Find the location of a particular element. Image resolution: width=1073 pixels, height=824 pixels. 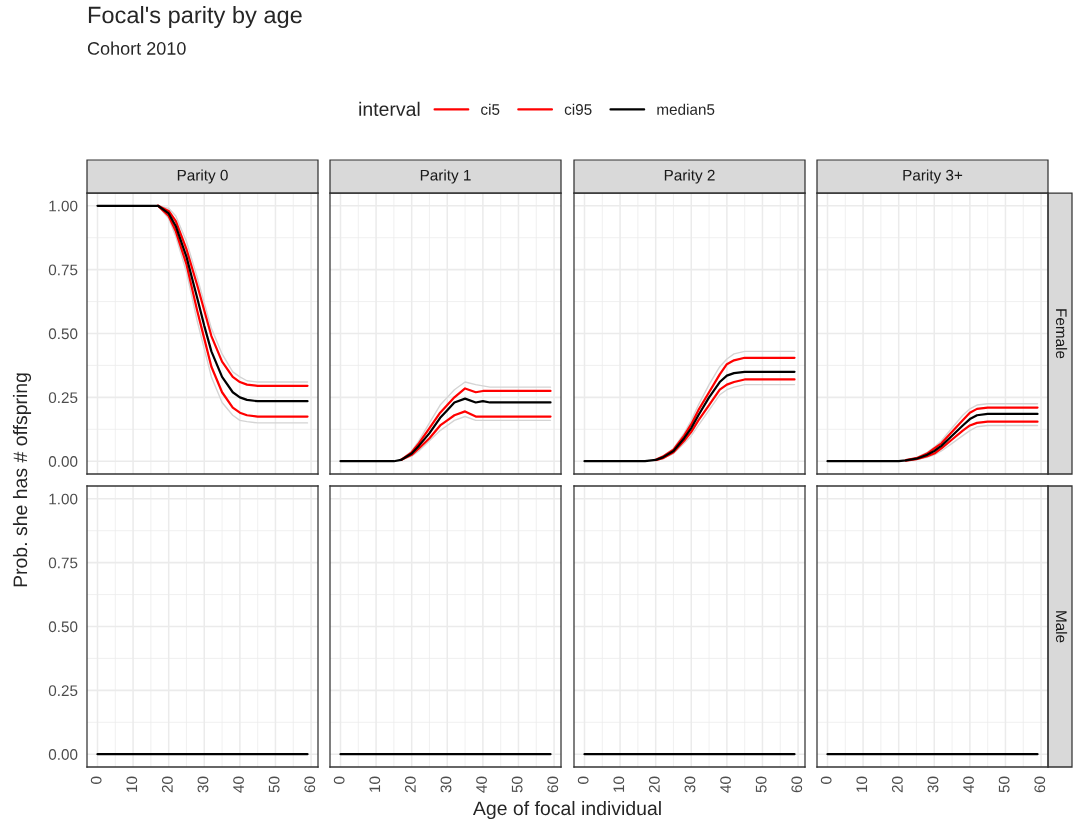

text: Parity 3+ is located at coordinates (933, 176).